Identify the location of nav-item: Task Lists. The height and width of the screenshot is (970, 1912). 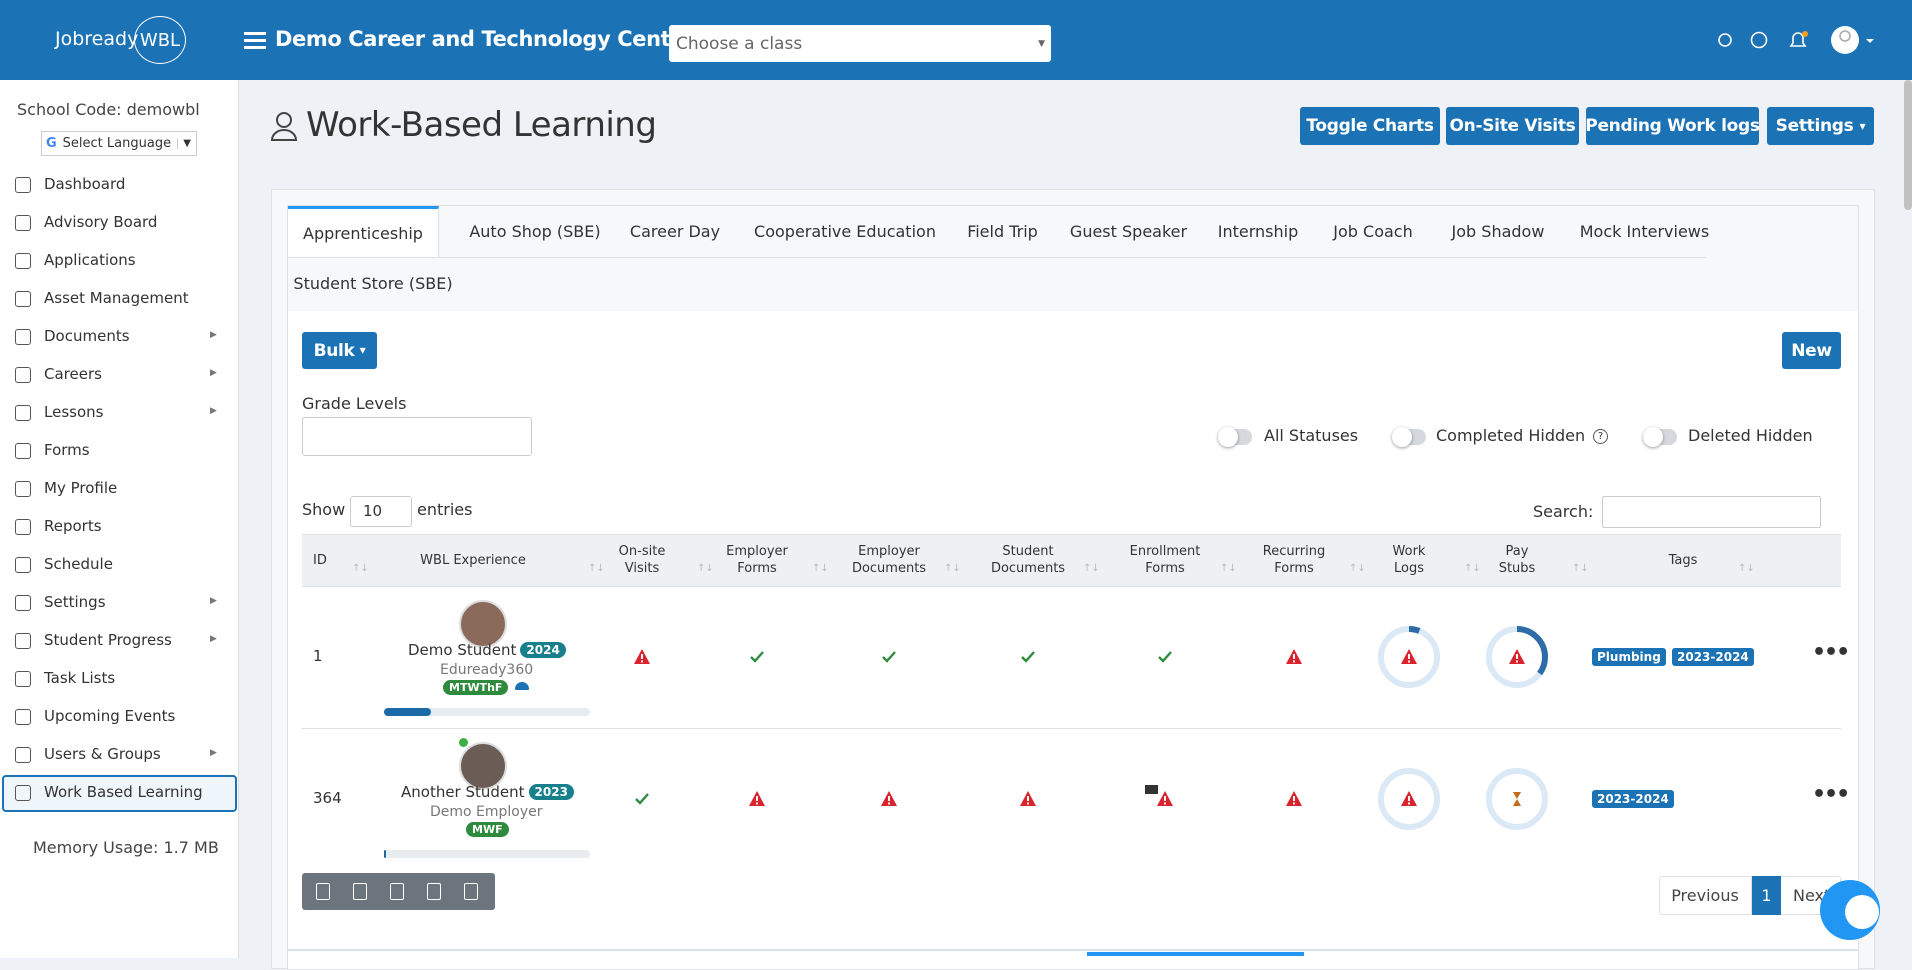
(80, 678).